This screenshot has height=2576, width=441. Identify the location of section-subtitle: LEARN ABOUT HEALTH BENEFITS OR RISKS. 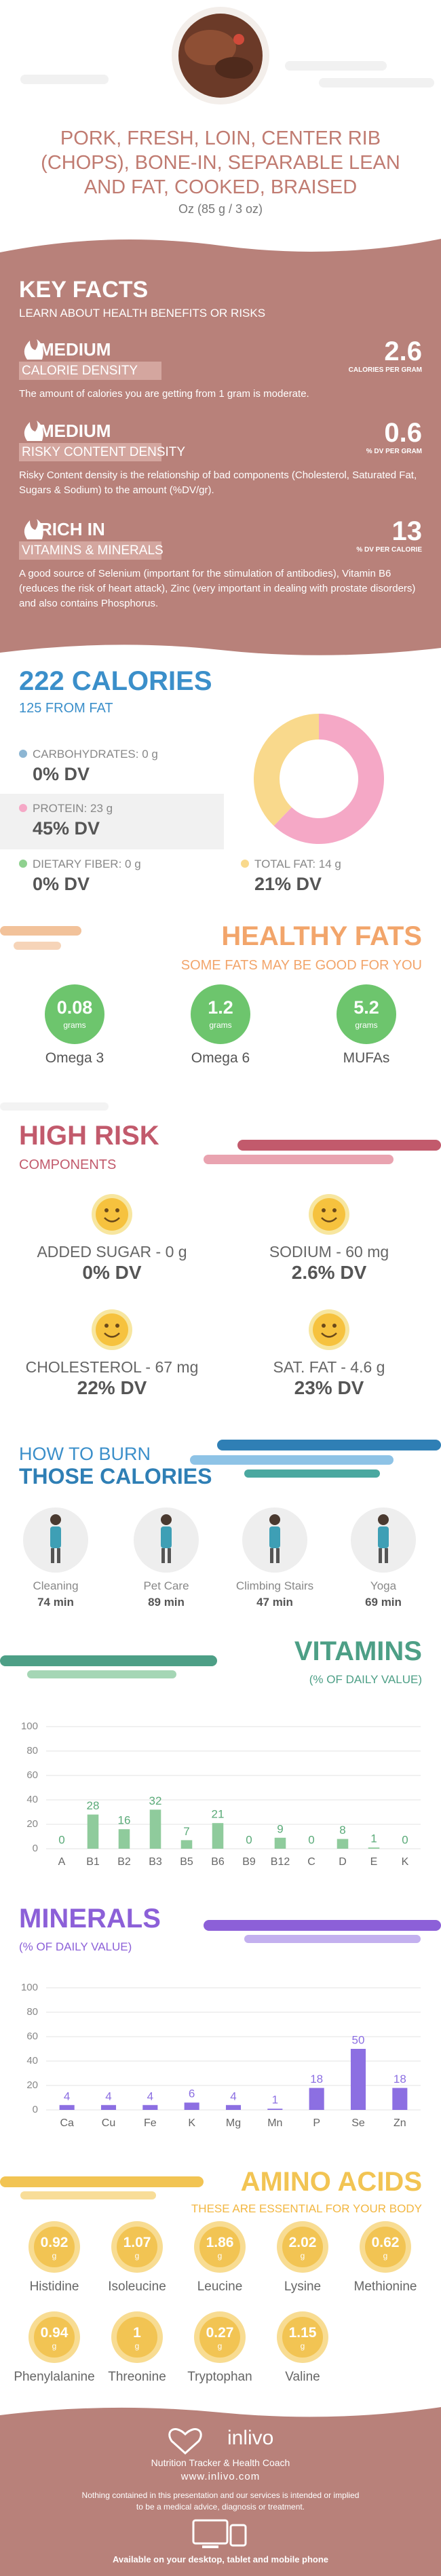
(142, 313).